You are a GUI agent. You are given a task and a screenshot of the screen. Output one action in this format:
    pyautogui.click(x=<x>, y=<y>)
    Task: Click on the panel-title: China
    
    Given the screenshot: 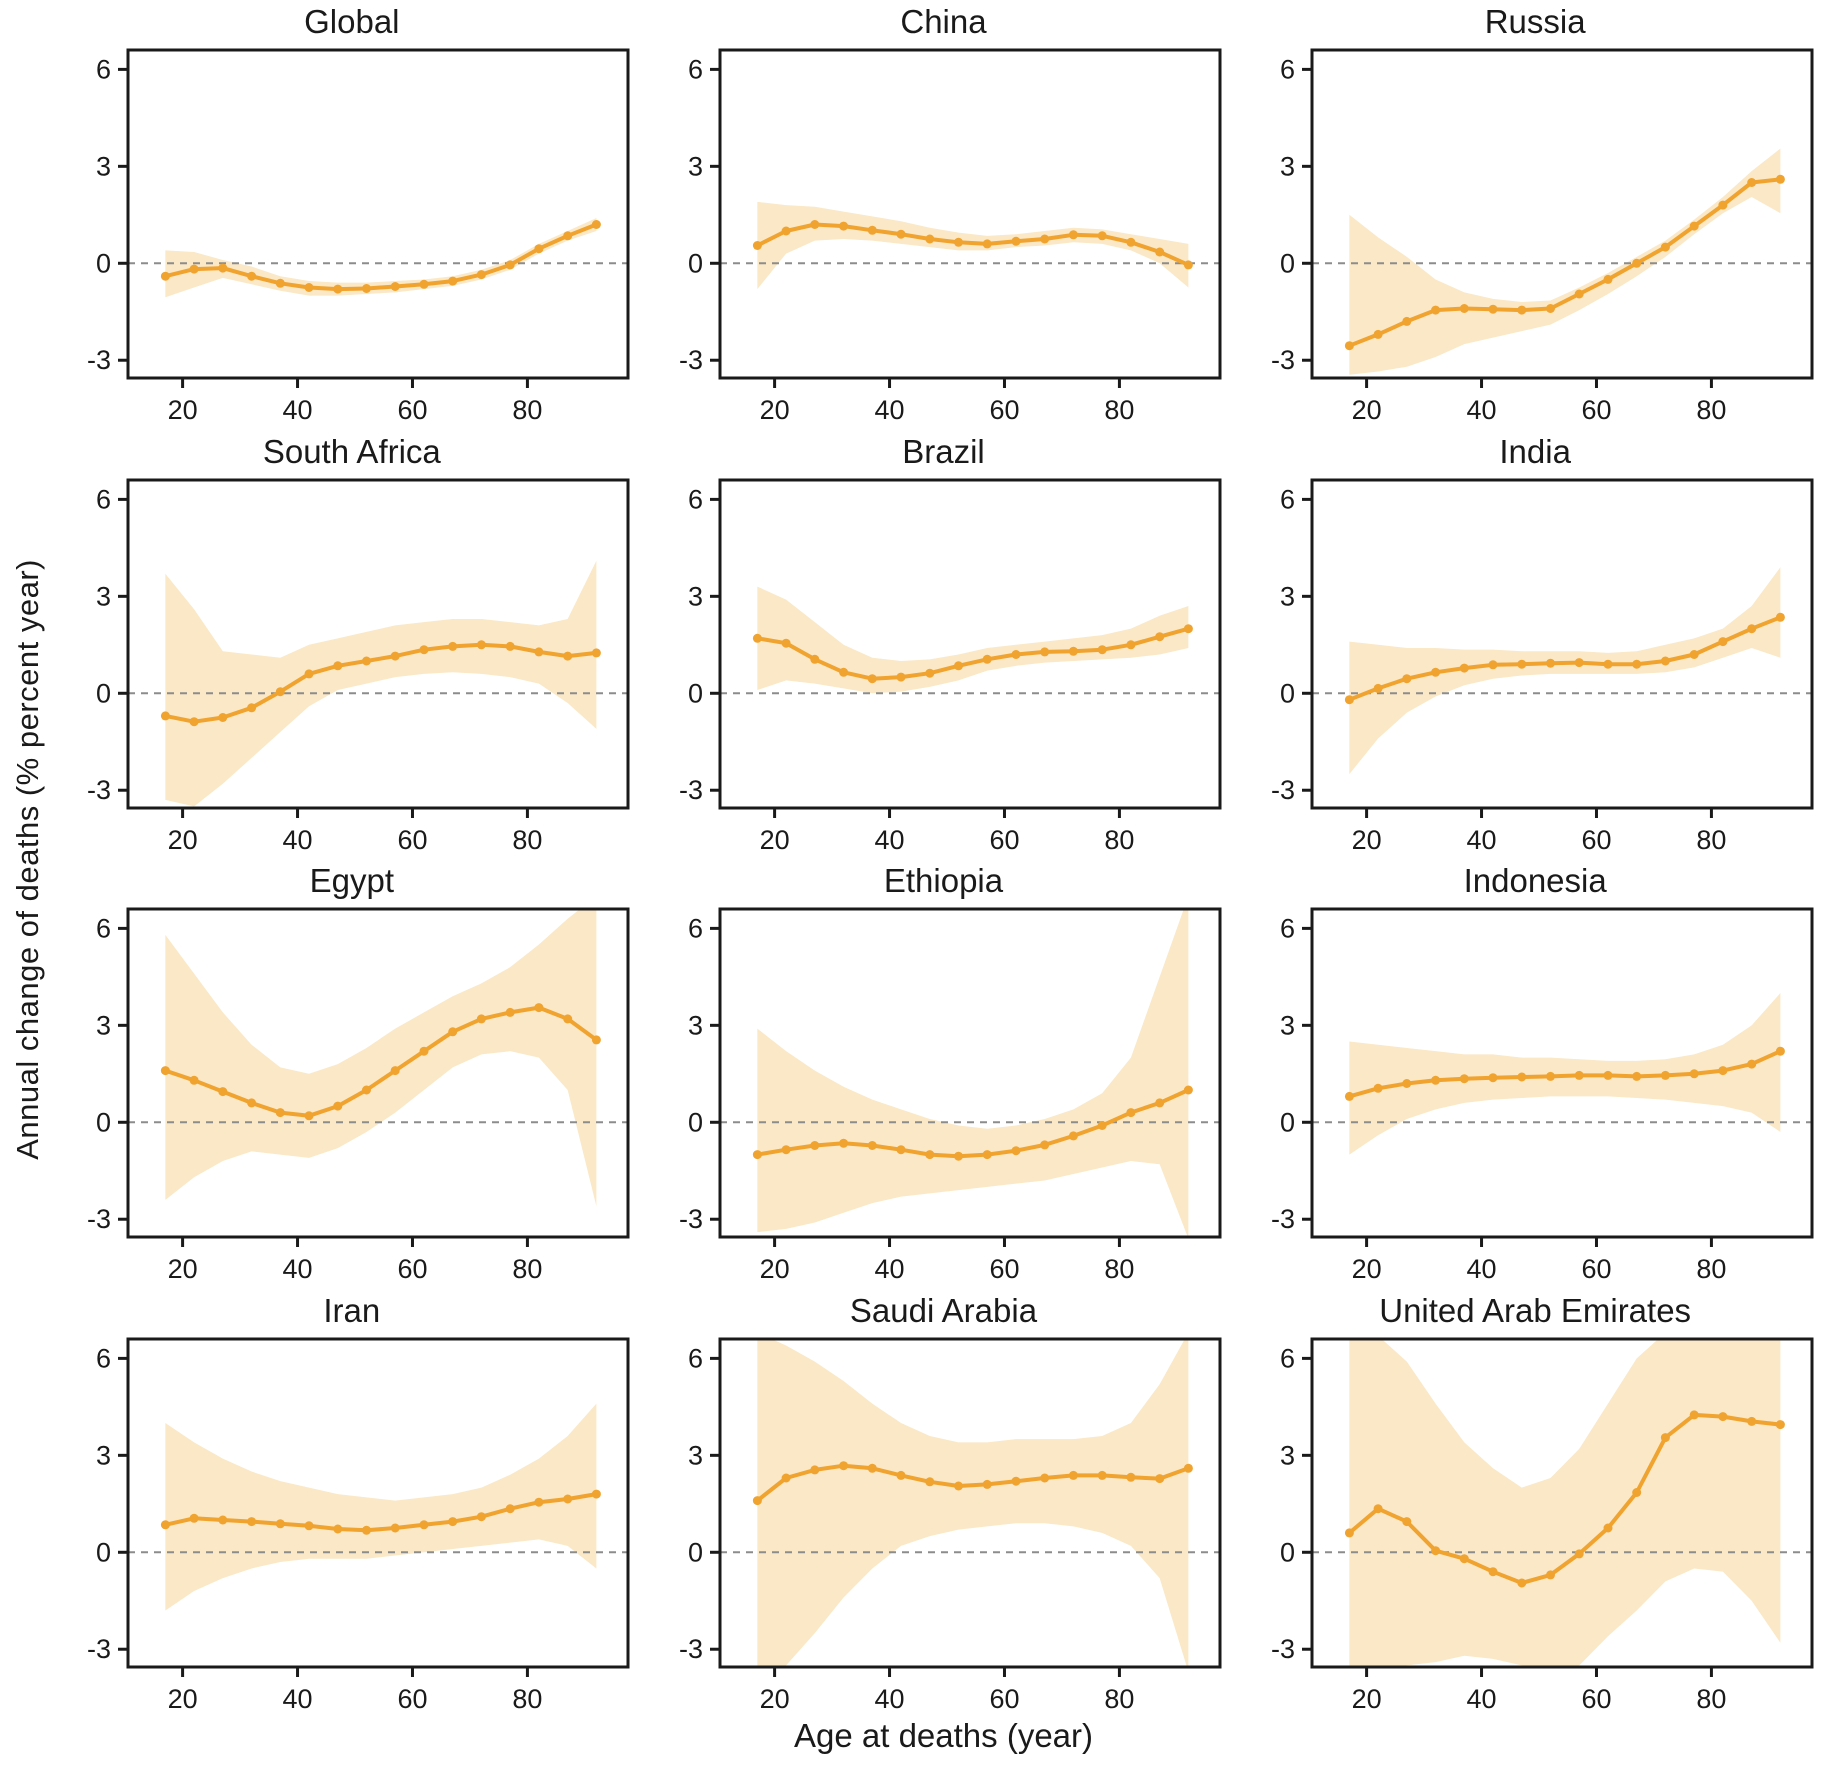 What is the action you would take?
    pyautogui.click(x=943, y=21)
    